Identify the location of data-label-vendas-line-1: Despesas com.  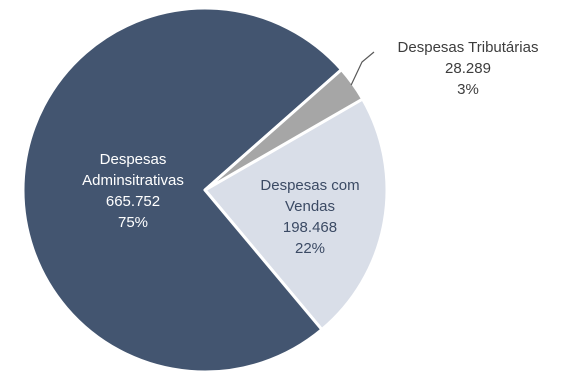
(309, 185).